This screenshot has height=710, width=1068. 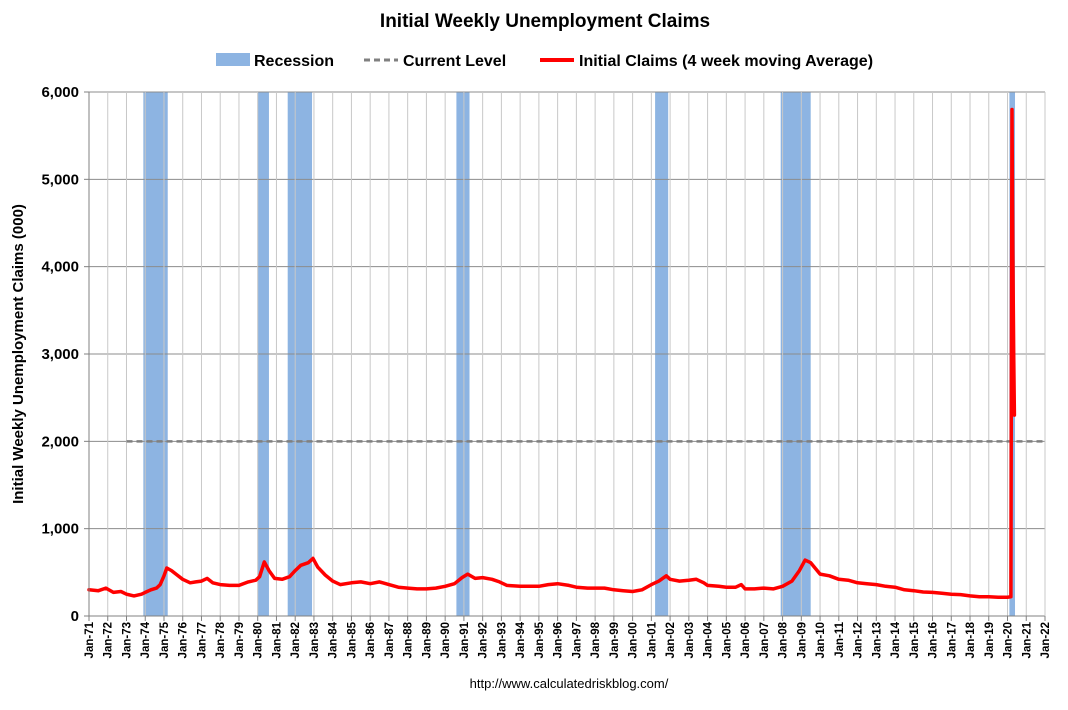 I want to click on x-tick-label: Jan-93, so click(x=502, y=640).